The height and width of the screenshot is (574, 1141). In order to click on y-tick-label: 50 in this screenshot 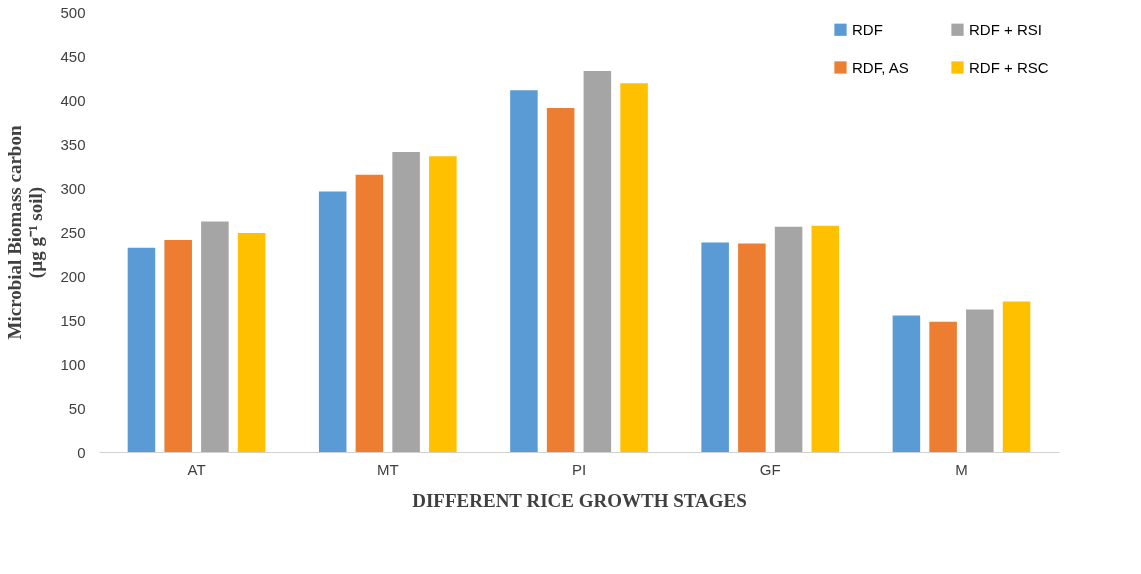, I will do `click(77, 408)`.